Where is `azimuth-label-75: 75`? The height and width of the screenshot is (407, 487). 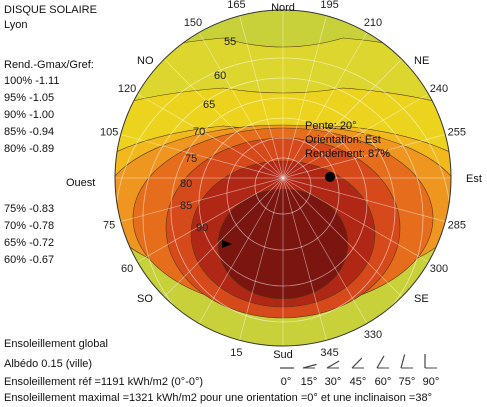 azimuth-label-75: 75 is located at coordinates (109, 226).